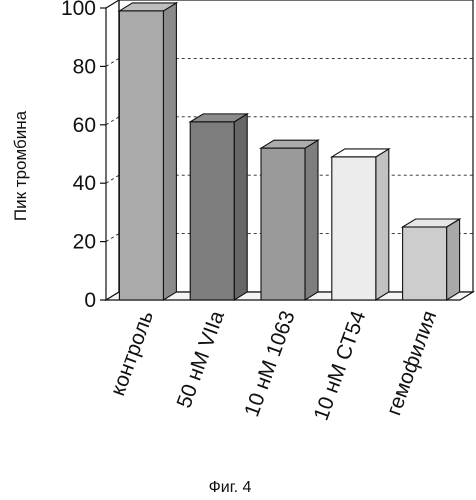 The width and height of the screenshot is (476, 500). What do you see at coordinates (230, 487) in the screenshot?
I see `figure-caption: Фиг. 4` at bounding box center [230, 487].